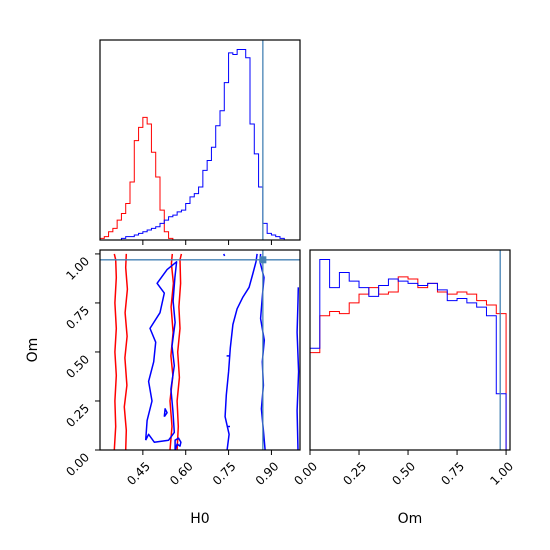 The image size is (550, 550). Describe the element at coordinates (305, 473) in the screenshot. I see `om-histogram-x-tick-label: 0.00` at that location.